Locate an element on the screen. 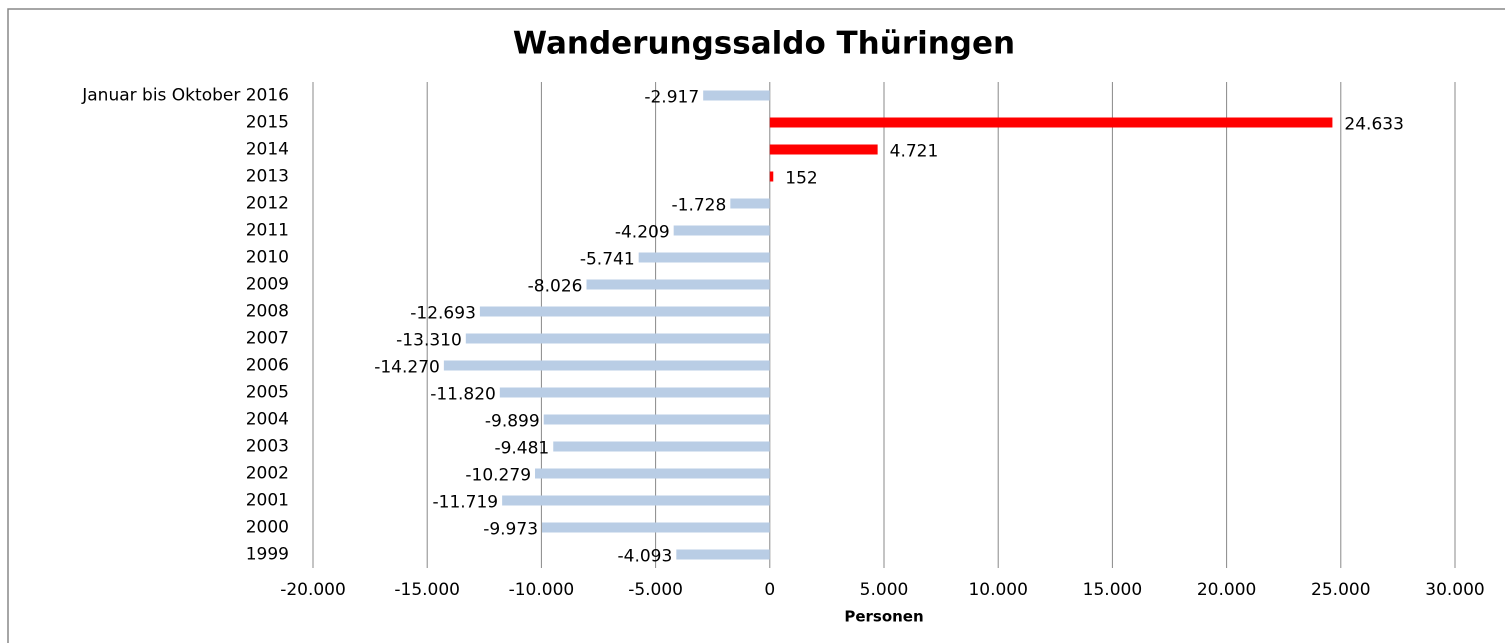  data-label: -9.899 is located at coordinates (512, 422).